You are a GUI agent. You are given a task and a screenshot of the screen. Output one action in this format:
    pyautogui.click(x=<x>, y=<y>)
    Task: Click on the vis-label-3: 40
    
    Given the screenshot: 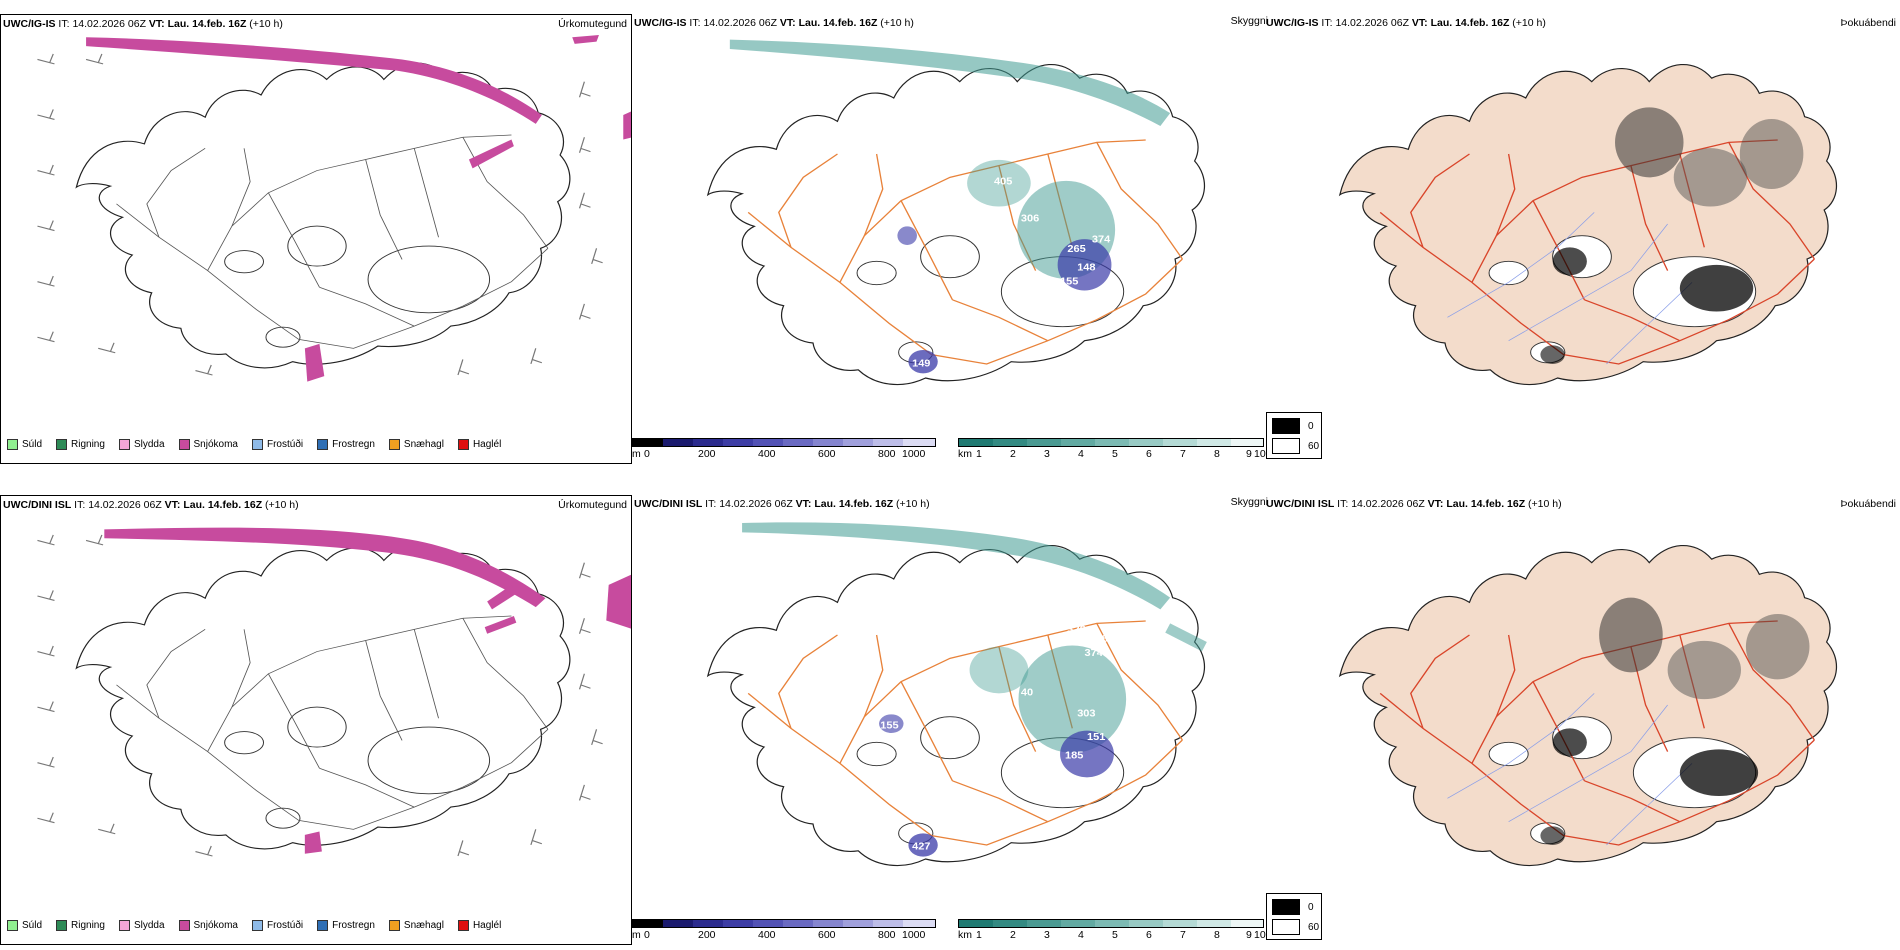 What is the action you would take?
    pyautogui.click(x=1027, y=693)
    